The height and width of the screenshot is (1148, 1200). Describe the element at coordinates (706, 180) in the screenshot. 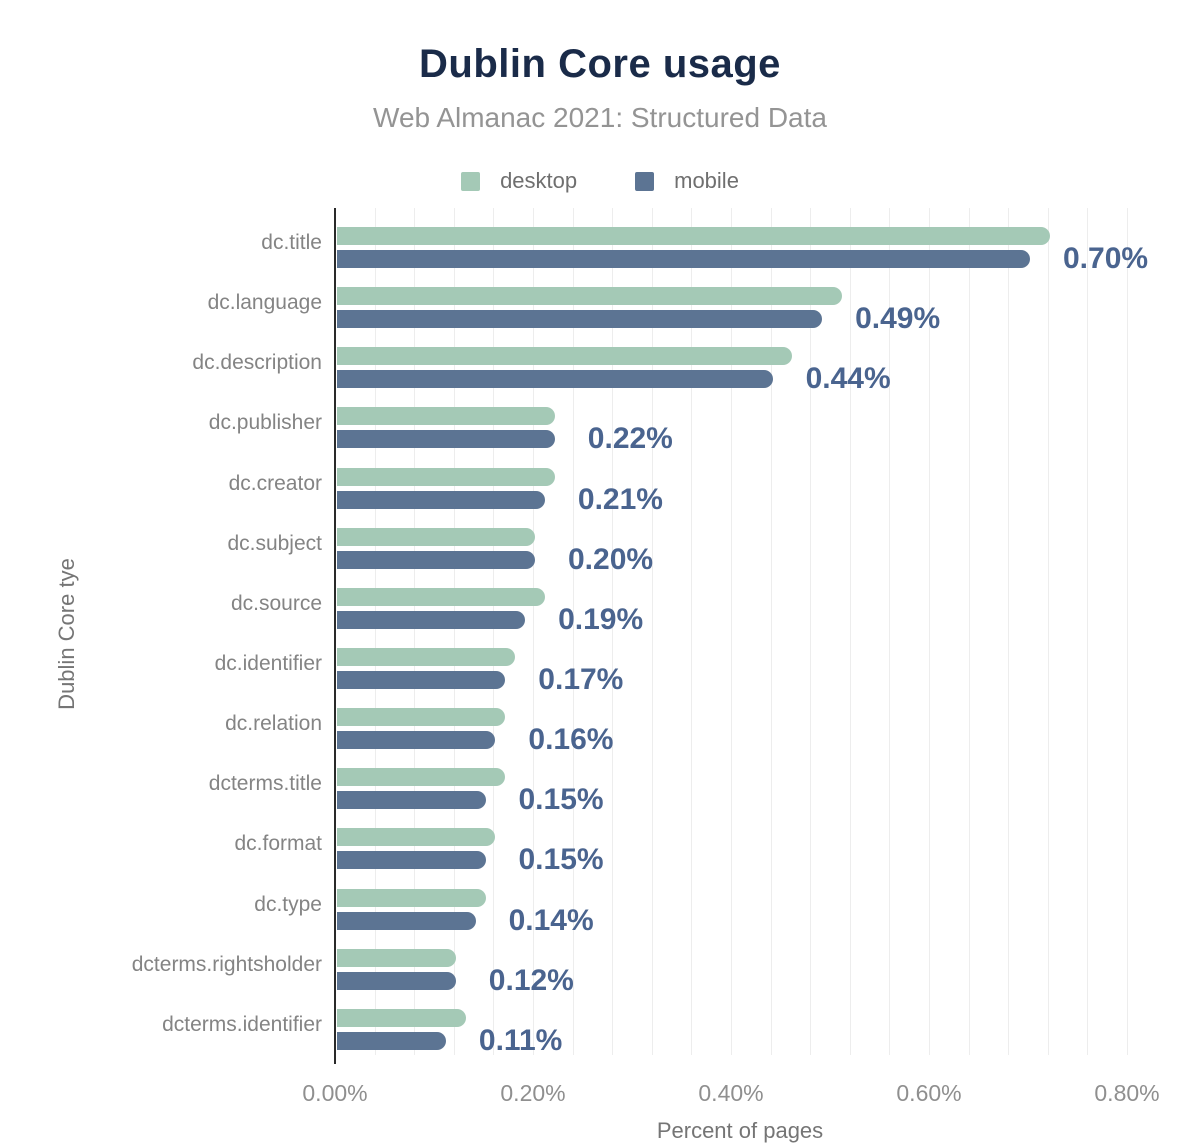

I see `legend-label-mobile: mobile` at that location.